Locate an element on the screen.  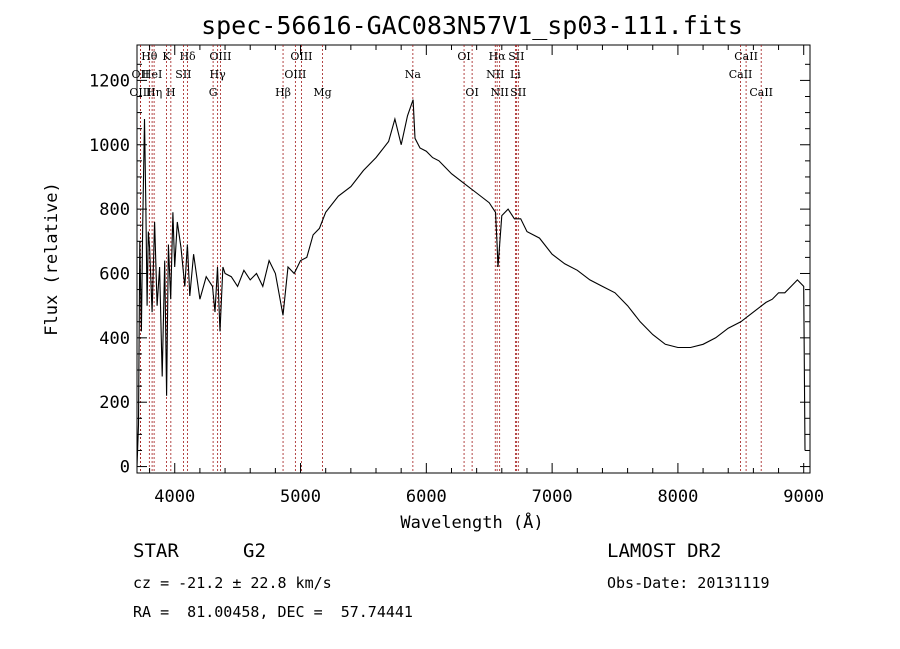
coordinates-text: RA = 81.00458, DEC = 57.74441 is located at coordinates (273, 612).